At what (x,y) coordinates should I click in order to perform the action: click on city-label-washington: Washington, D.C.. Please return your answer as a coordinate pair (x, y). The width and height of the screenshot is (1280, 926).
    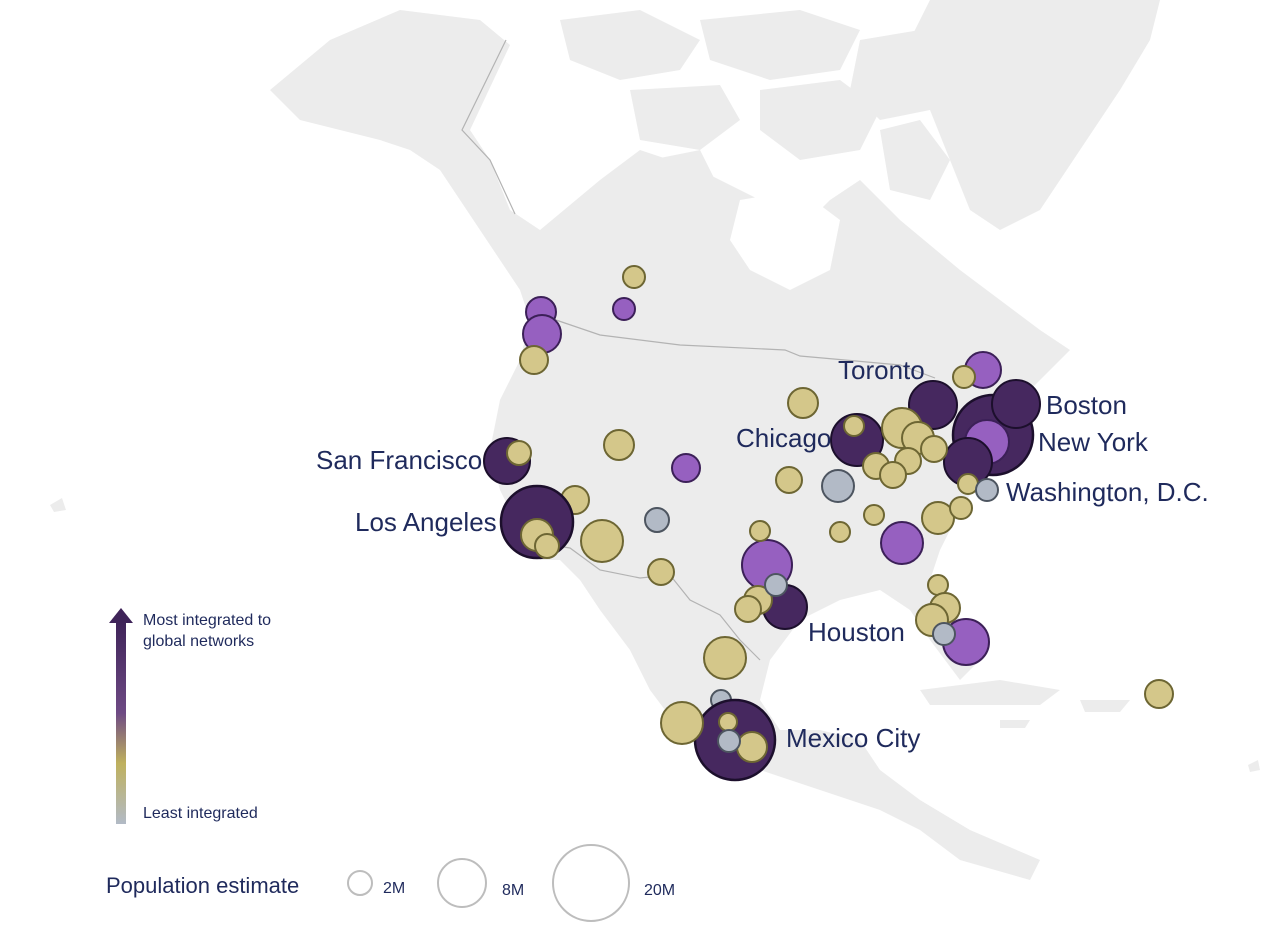
    Looking at the image, I should click on (1107, 492).